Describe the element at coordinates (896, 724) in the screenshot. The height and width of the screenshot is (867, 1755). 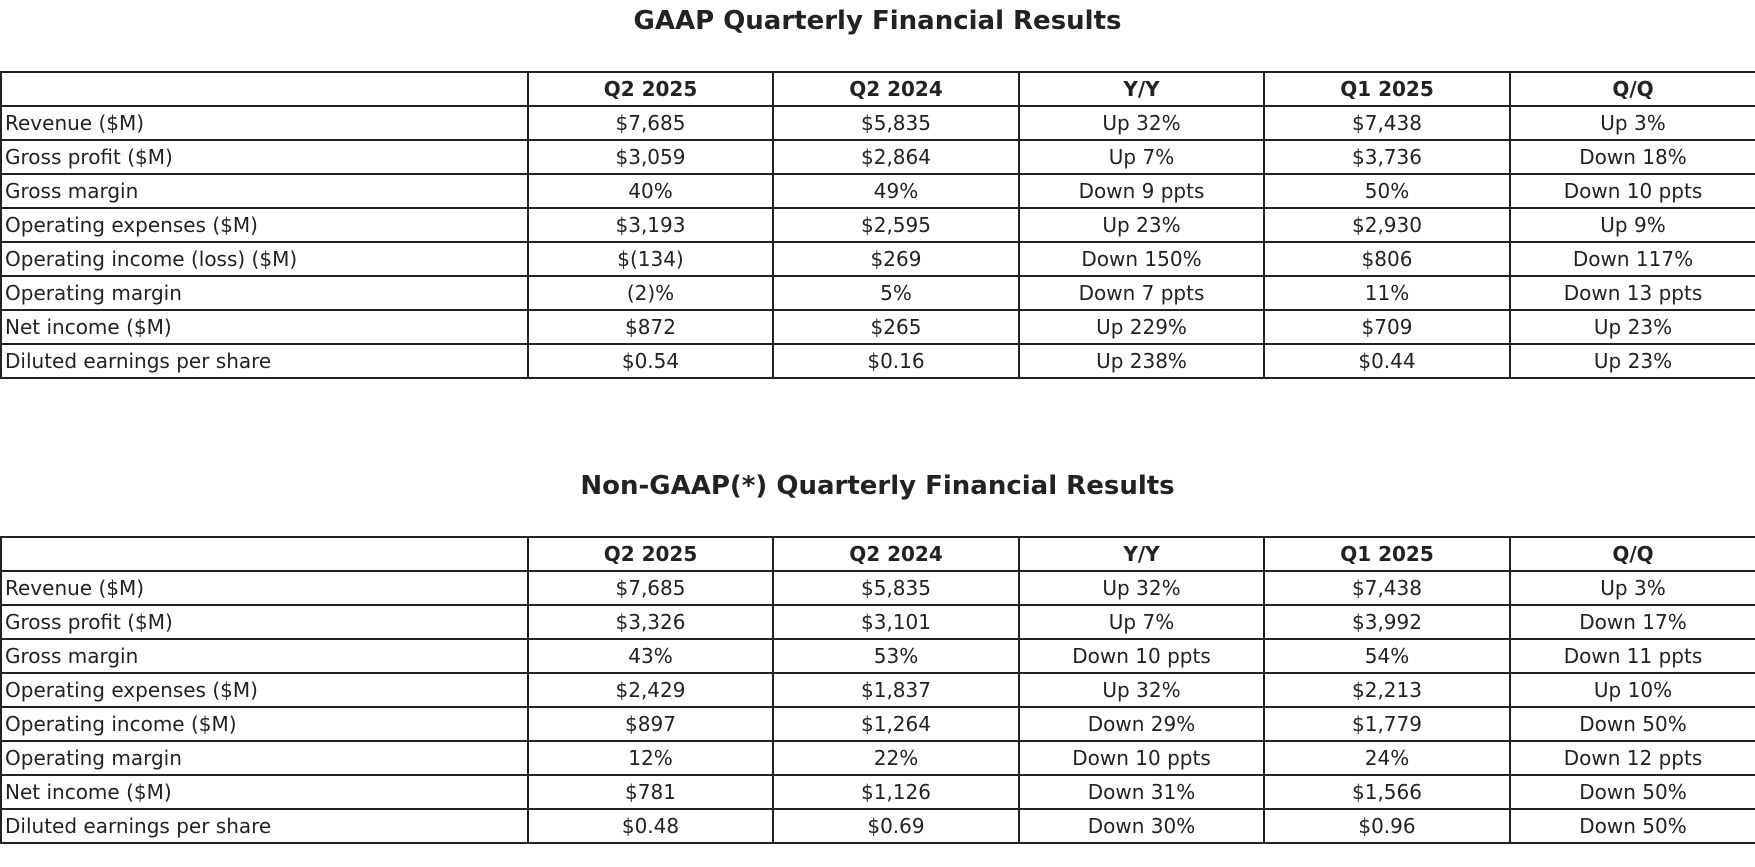
I see `q2-2024-value-cell: $1,264` at that location.